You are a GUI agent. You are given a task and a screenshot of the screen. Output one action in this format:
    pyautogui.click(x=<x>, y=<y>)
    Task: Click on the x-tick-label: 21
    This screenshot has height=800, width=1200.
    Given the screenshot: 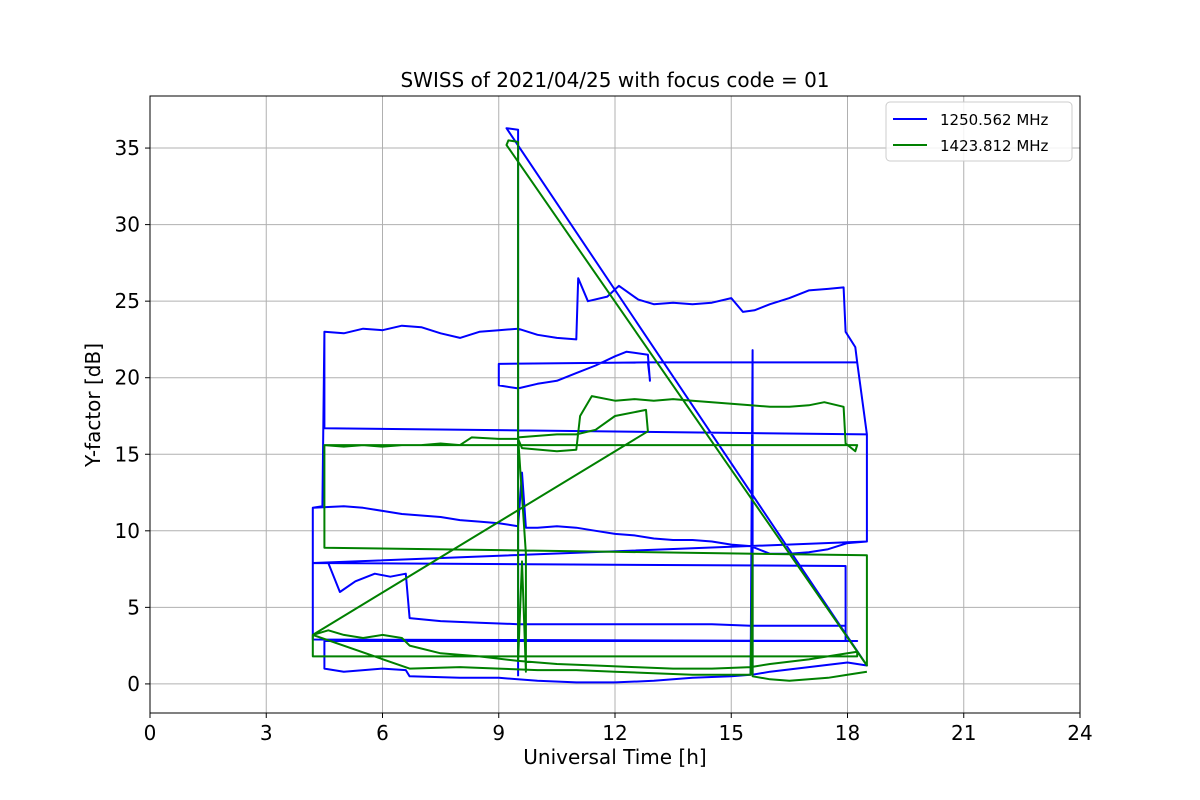 What is the action you would take?
    pyautogui.click(x=963, y=733)
    